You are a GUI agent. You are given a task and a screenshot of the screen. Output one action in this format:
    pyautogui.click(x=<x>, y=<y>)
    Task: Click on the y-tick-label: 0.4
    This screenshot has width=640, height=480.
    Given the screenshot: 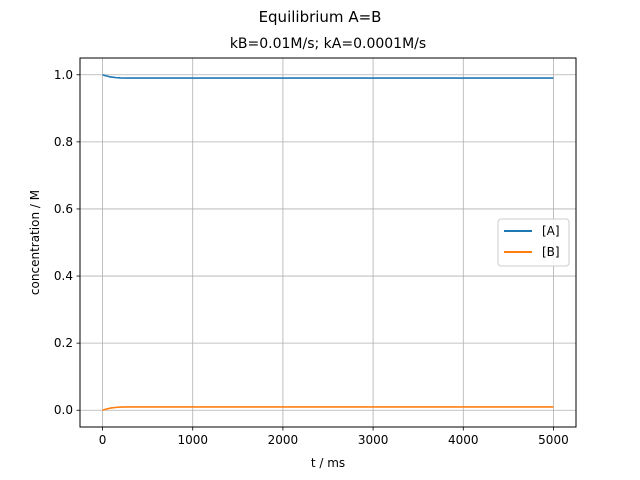 What is the action you would take?
    pyautogui.click(x=63, y=276)
    